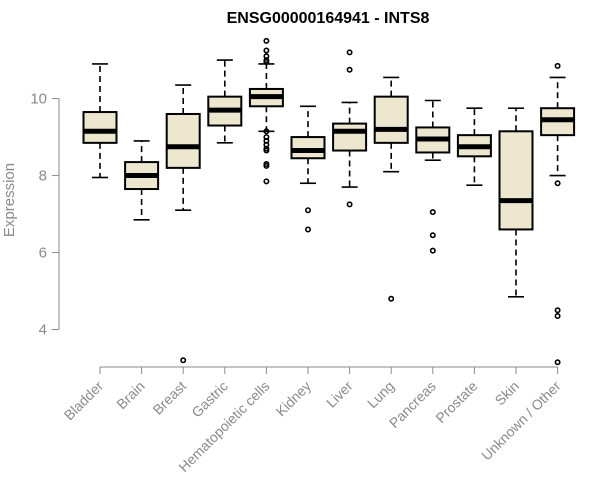  Describe the element at coordinates (507, 393) in the screenshot. I see `x-tick-label: Skin` at that location.